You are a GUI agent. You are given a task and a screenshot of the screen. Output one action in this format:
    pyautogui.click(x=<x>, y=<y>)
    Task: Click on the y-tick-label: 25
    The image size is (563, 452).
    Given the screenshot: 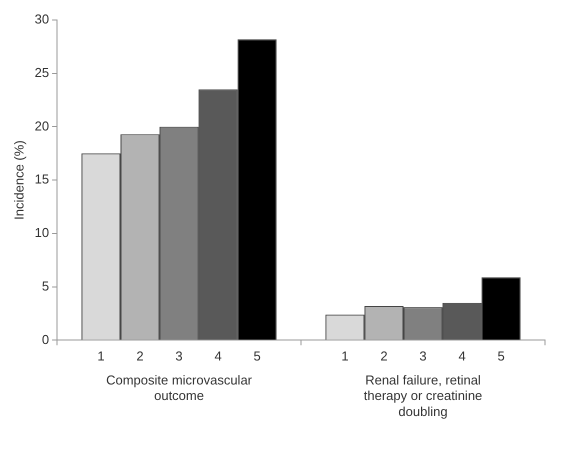 What is the action you would take?
    pyautogui.click(x=42, y=72)
    